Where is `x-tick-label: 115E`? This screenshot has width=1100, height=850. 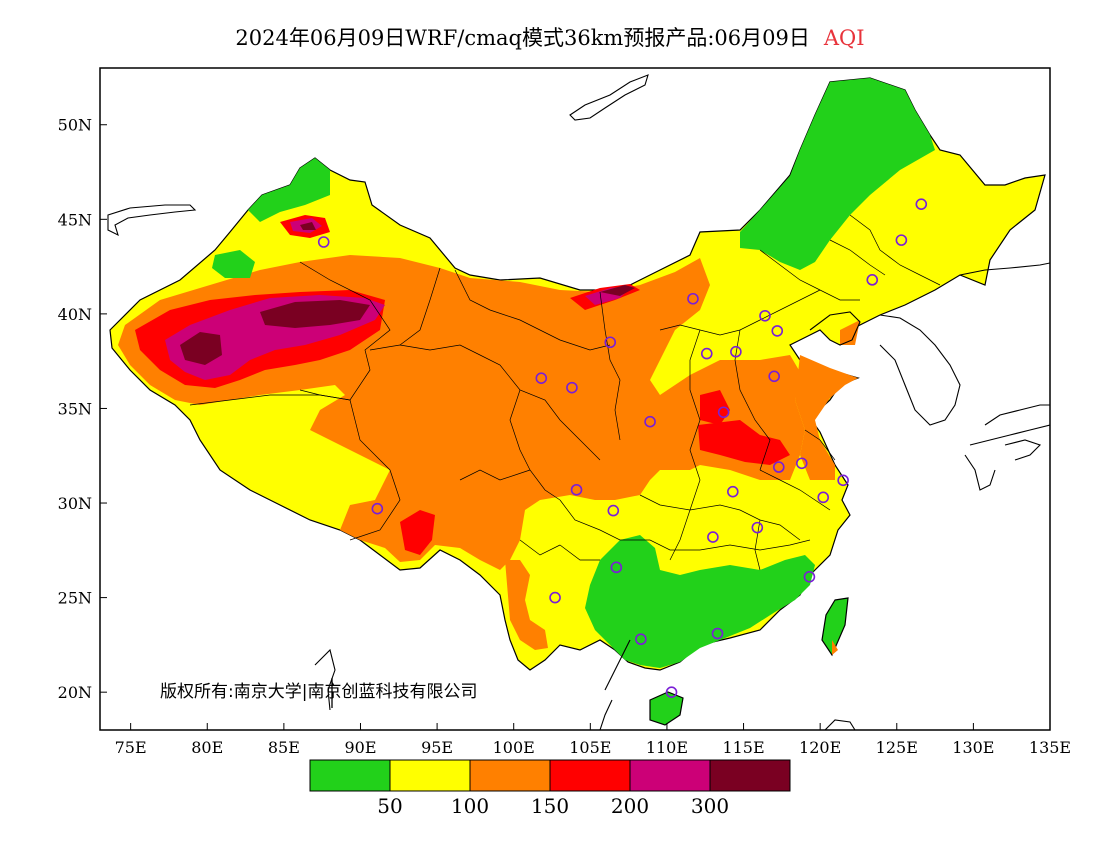
x-tick-label: 115E is located at coordinates (743, 747).